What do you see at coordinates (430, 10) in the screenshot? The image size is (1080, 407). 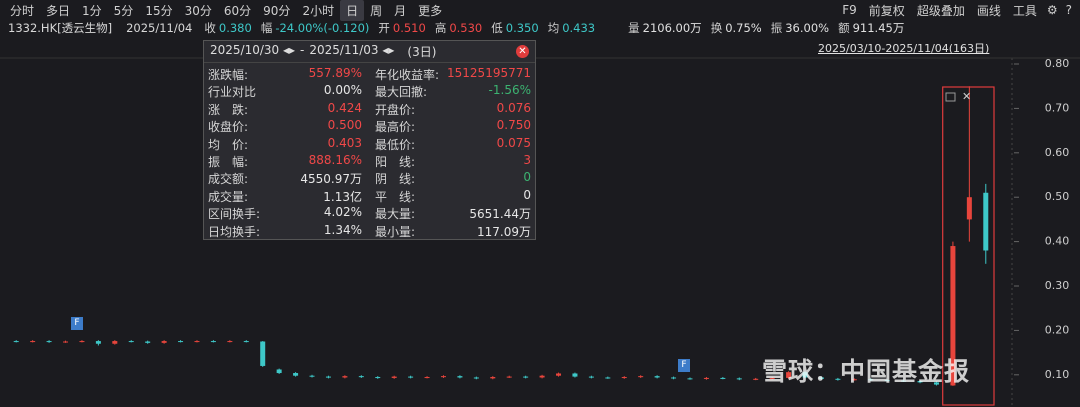 I see `period-button: 更多` at bounding box center [430, 10].